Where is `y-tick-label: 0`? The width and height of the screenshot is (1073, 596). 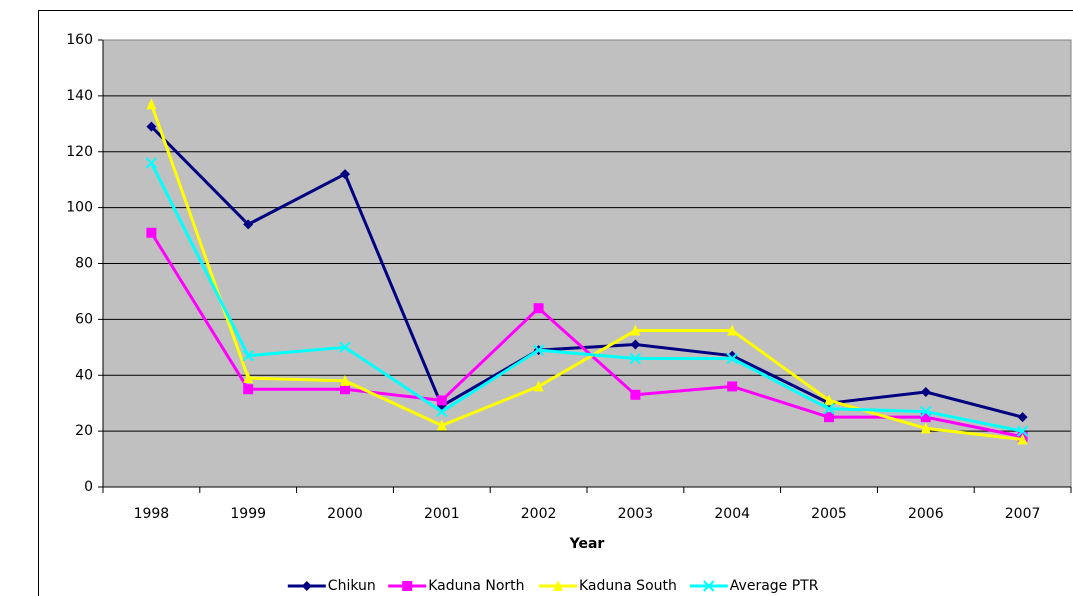 y-tick-label: 0 is located at coordinates (88, 487).